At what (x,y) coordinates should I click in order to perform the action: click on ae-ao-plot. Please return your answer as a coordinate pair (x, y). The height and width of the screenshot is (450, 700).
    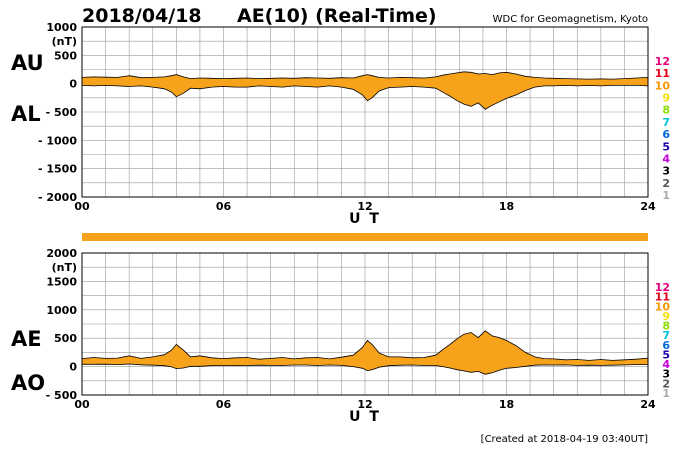
    Looking at the image, I should click on (365, 352).